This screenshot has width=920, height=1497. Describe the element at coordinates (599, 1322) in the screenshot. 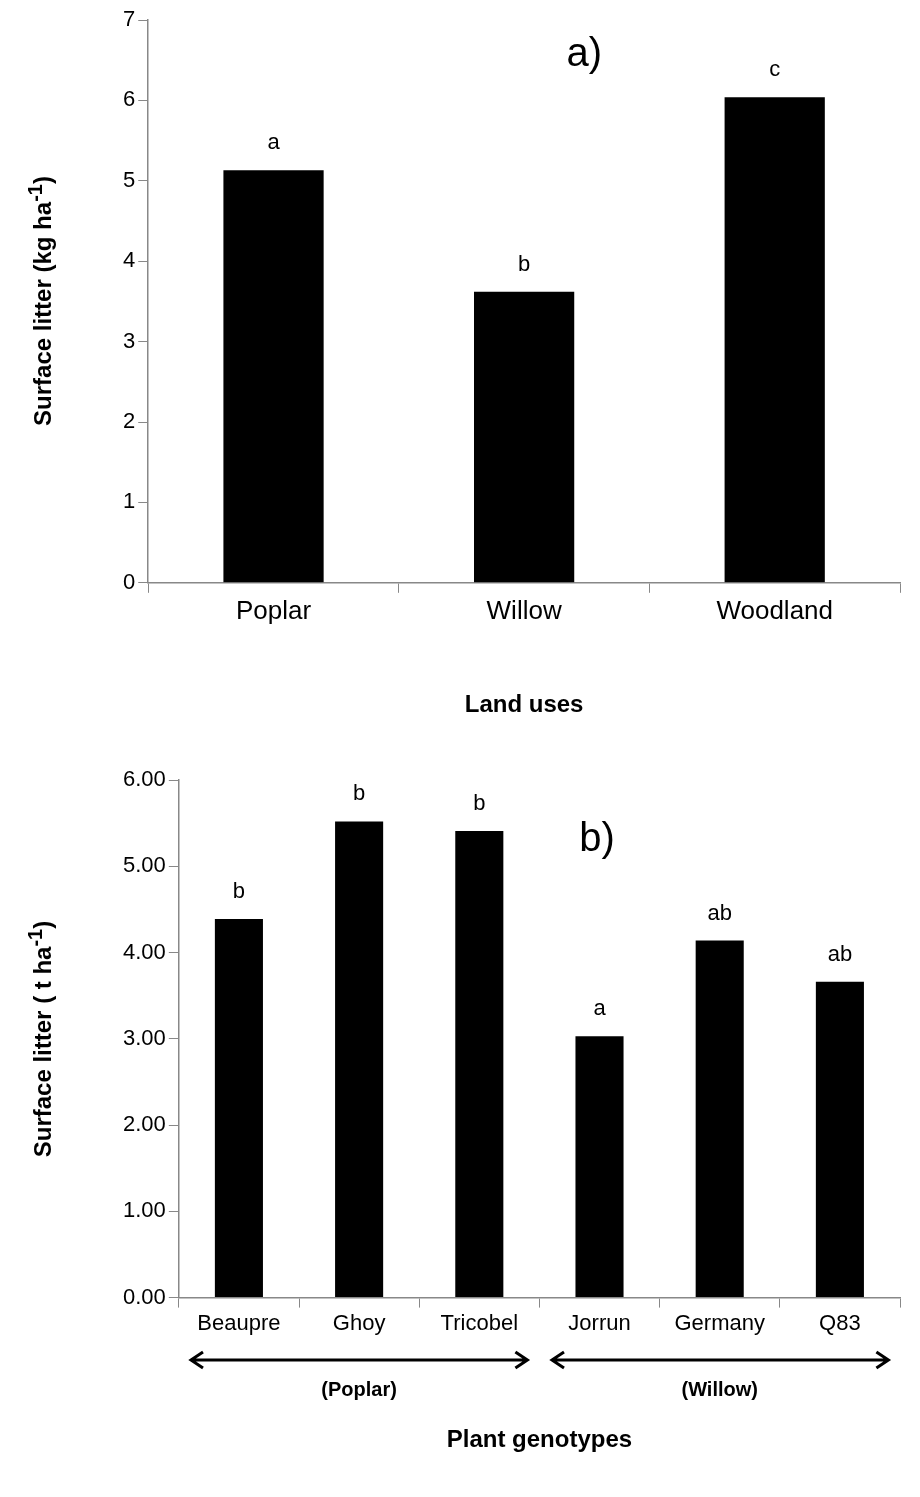

I see `x-tick-label: Jorrun` at that location.